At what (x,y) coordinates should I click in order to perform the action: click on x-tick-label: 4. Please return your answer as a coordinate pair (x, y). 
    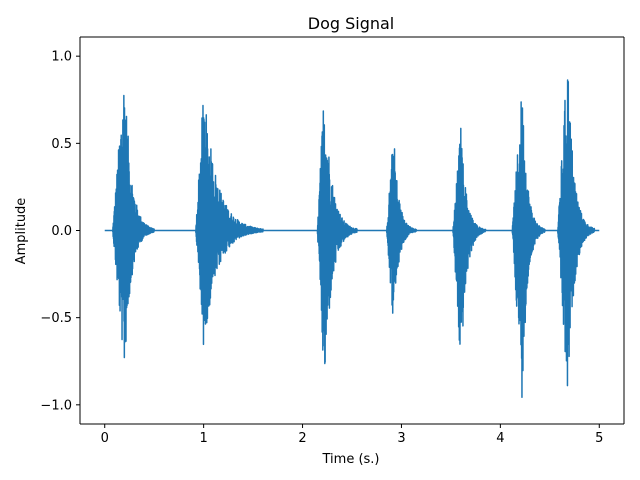
    Looking at the image, I should click on (500, 438).